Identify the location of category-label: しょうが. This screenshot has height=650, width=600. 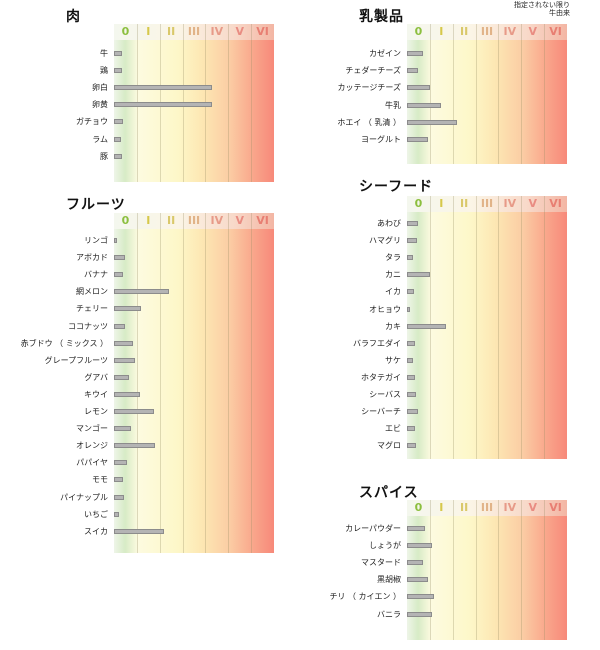
(385, 546).